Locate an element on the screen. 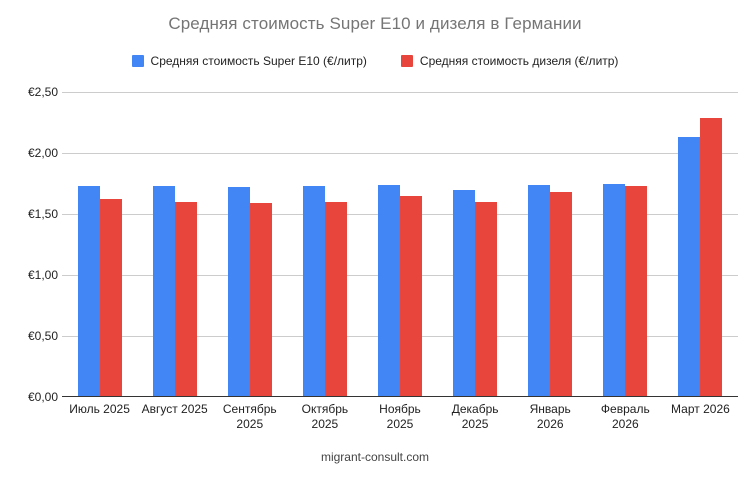 The width and height of the screenshot is (750, 477). y-axis-tick-label: €1,00 is located at coordinates (42, 275).